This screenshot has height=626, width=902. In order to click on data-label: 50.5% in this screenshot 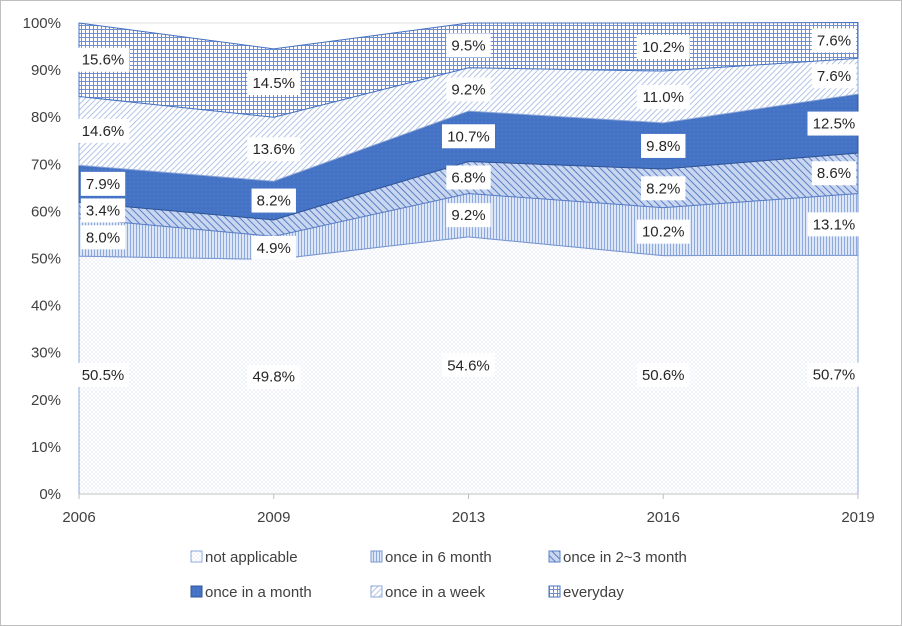, I will do `click(103, 375)`.